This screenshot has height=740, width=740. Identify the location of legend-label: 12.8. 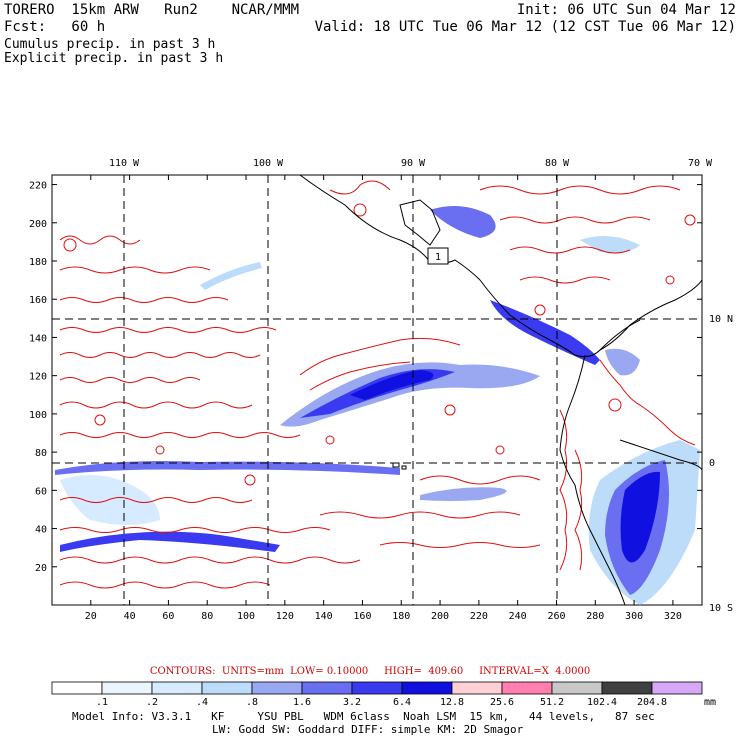
(452, 702).